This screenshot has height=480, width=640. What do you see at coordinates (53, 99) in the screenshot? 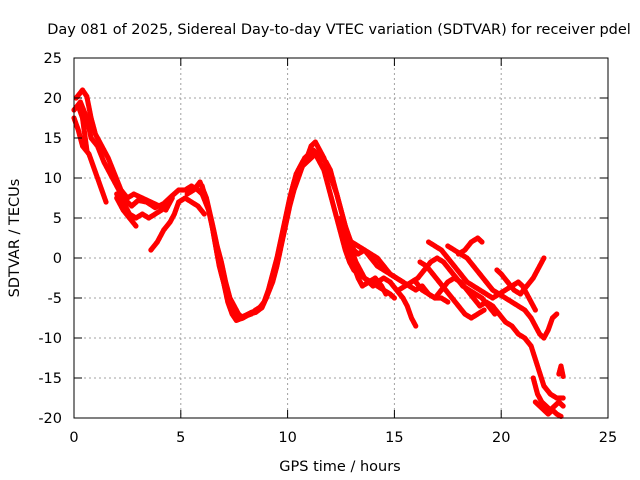
I see `y-tick-label: 20` at bounding box center [53, 99].